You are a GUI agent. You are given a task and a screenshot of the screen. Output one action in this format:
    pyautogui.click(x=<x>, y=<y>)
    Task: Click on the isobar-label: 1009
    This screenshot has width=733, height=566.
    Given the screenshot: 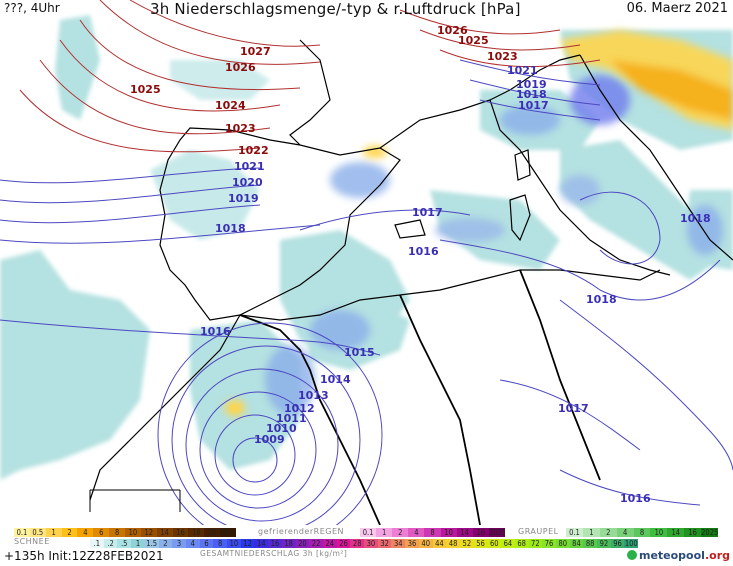 What is the action you would take?
    pyautogui.click(x=269, y=439)
    